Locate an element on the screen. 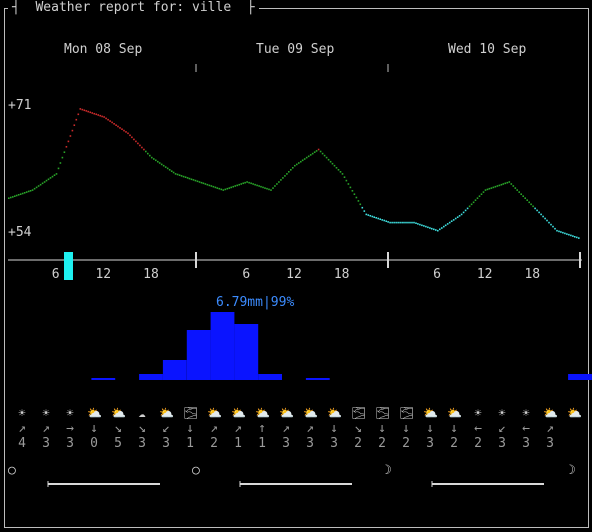  wind-speed-value: 4 is located at coordinates (22, 443).